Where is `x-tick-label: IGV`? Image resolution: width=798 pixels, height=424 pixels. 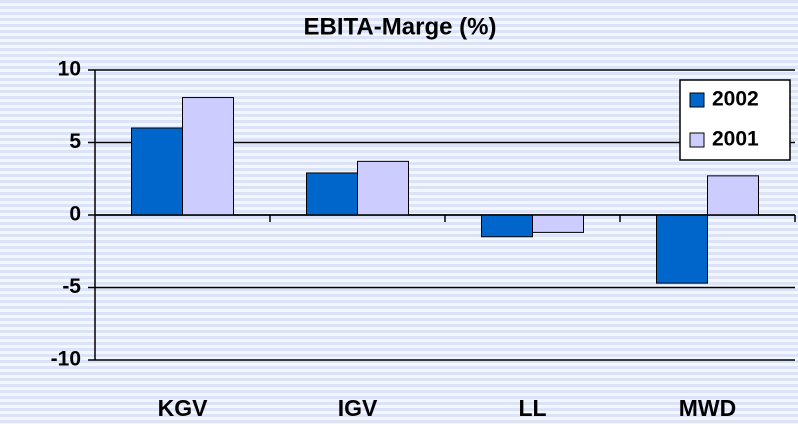 x-tick-label: IGV is located at coordinates (358, 408).